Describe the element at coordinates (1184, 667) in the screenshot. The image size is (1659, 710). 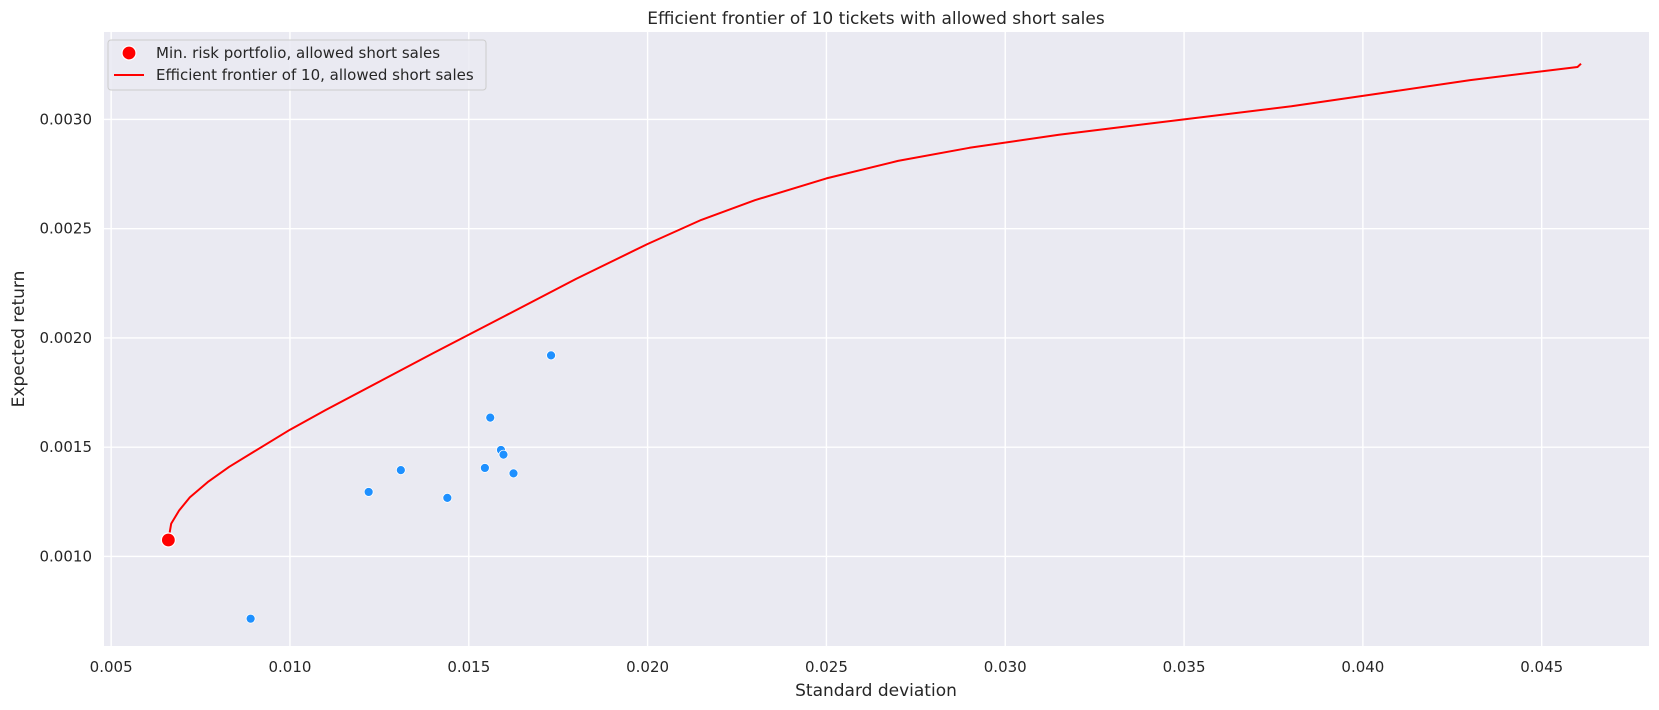
I see `x-tick-label: 0.035` at that location.